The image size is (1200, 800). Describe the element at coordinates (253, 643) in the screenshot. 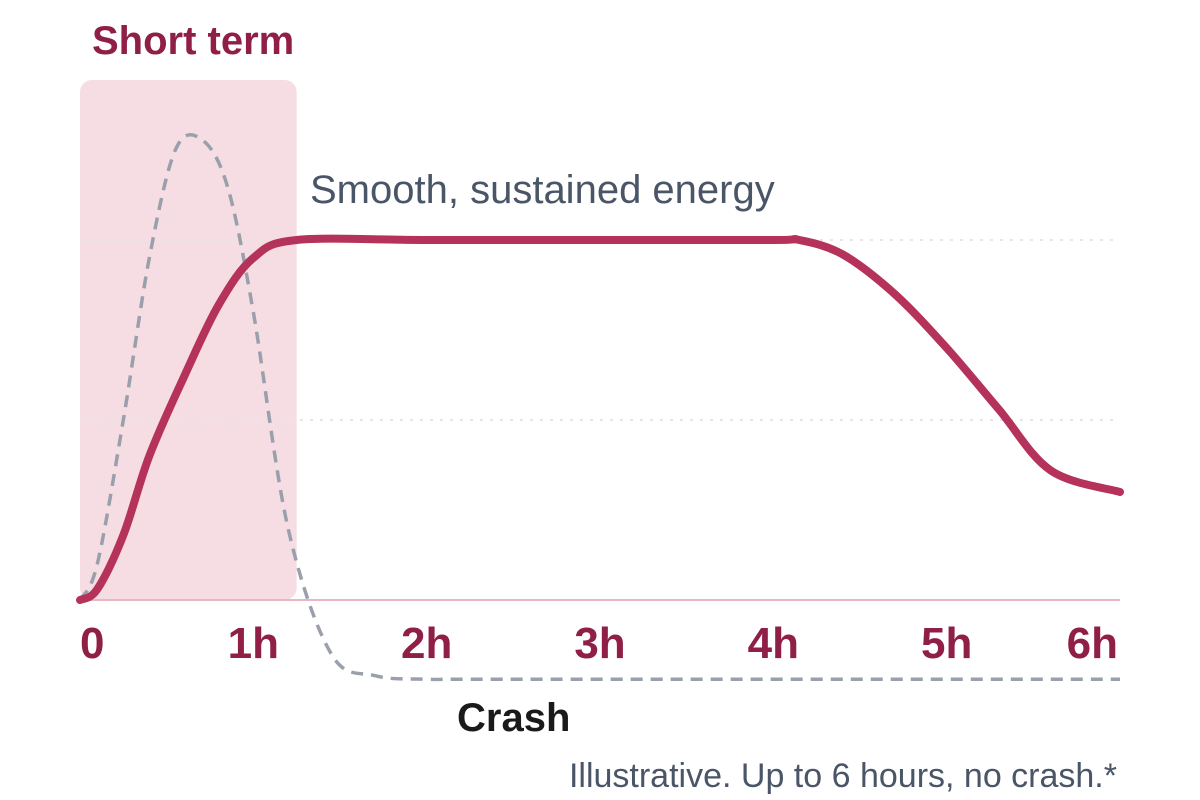

I see `x-tick-label: 1h` at that location.